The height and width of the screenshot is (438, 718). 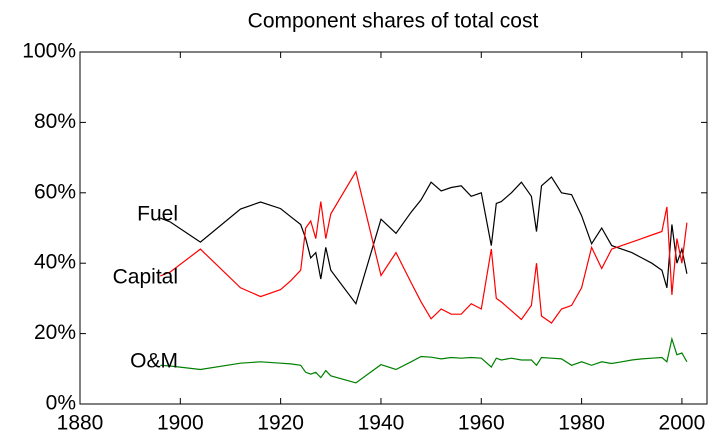 I want to click on x-tick-label: 1920, so click(x=280, y=423).